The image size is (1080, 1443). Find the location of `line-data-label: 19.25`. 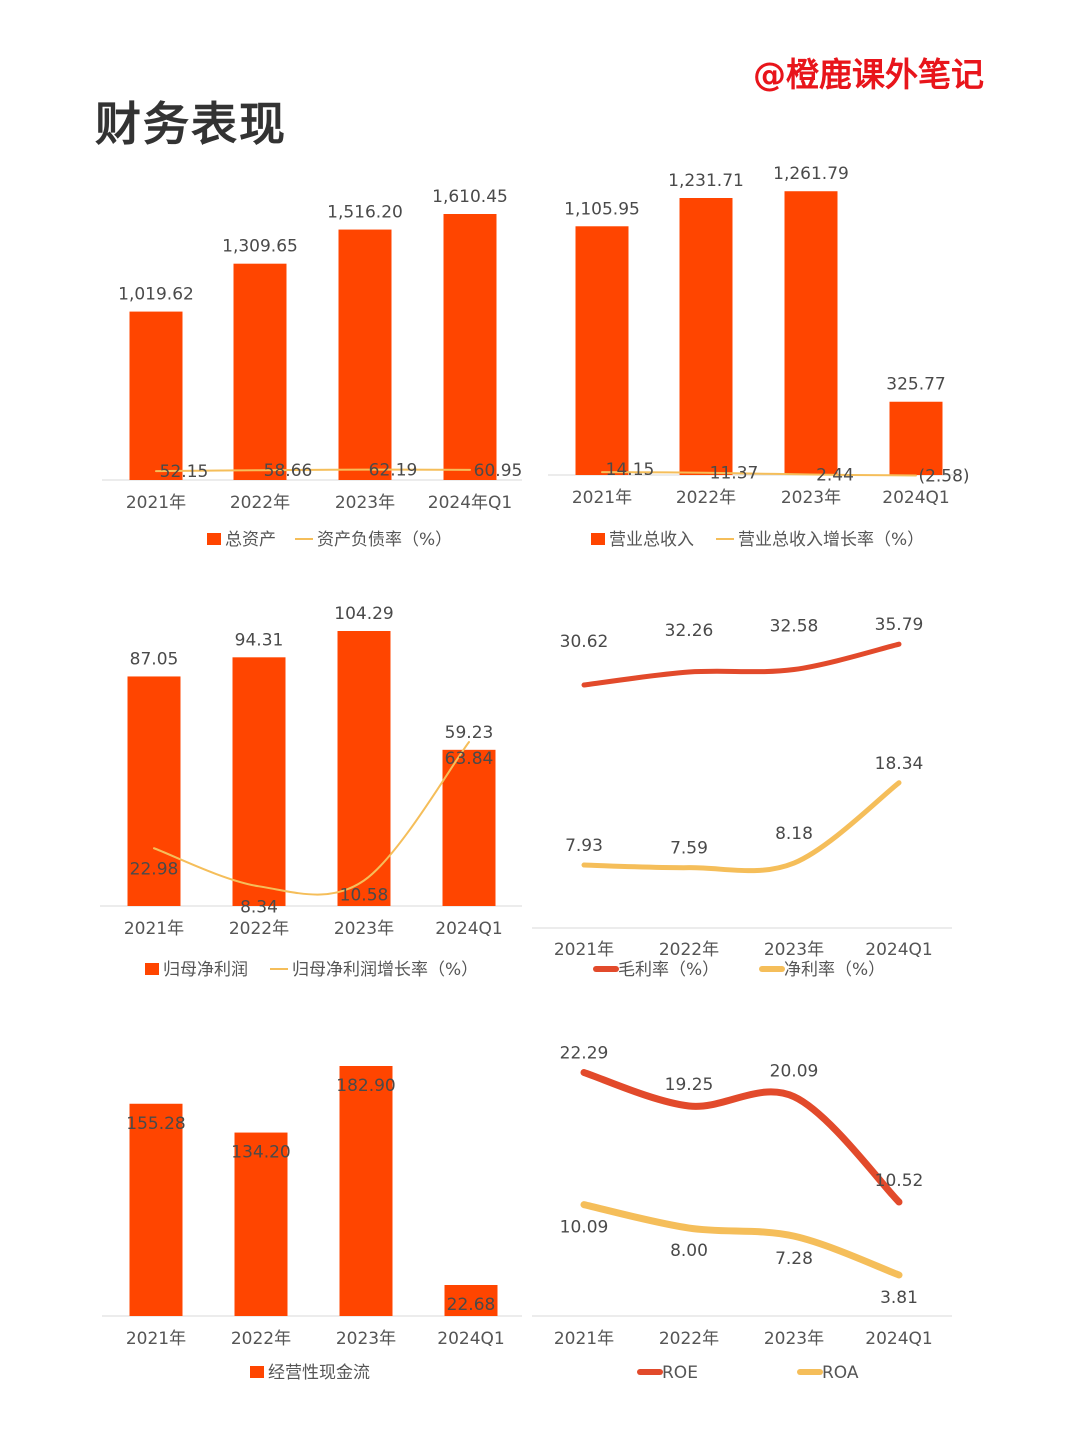

line-data-label: 19.25 is located at coordinates (689, 1085).